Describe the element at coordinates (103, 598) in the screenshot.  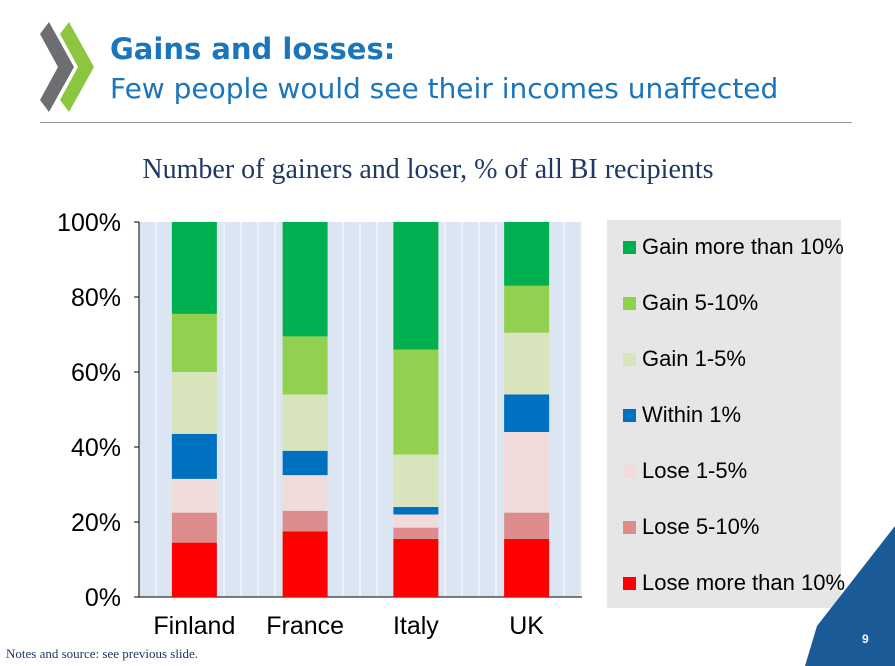
I see `y-tick-label: 0%` at that location.